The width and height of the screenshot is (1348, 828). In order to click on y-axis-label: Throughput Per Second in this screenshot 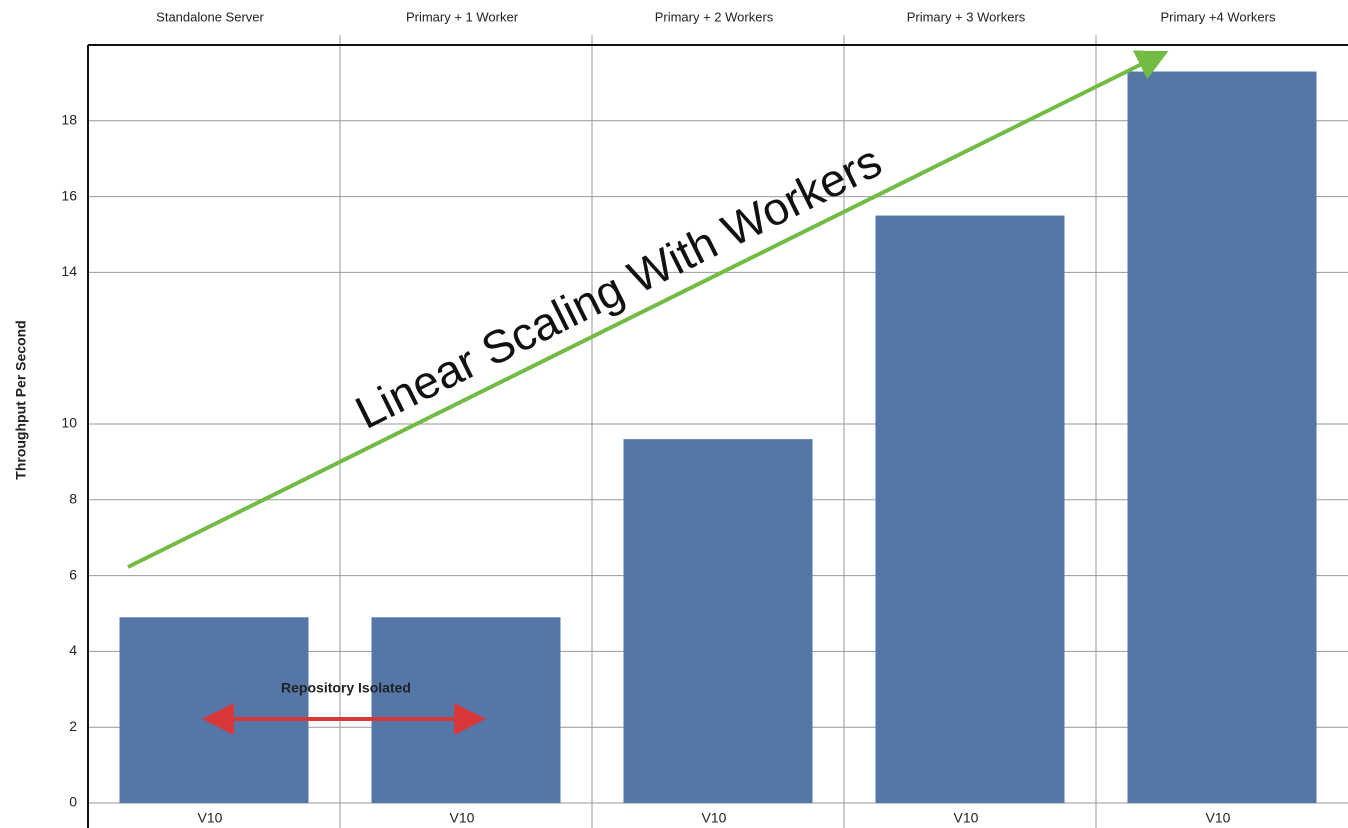, I will do `click(21, 399)`.